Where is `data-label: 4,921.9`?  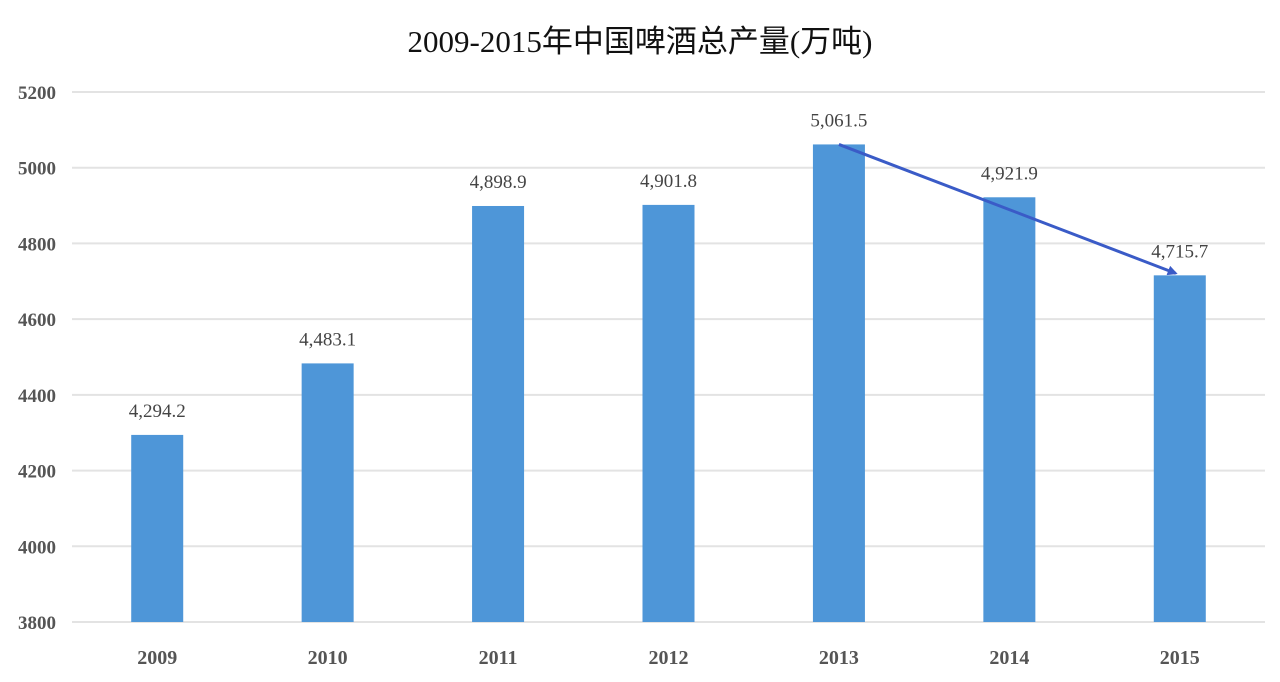
data-label: 4,921.9 is located at coordinates (1009, 173).